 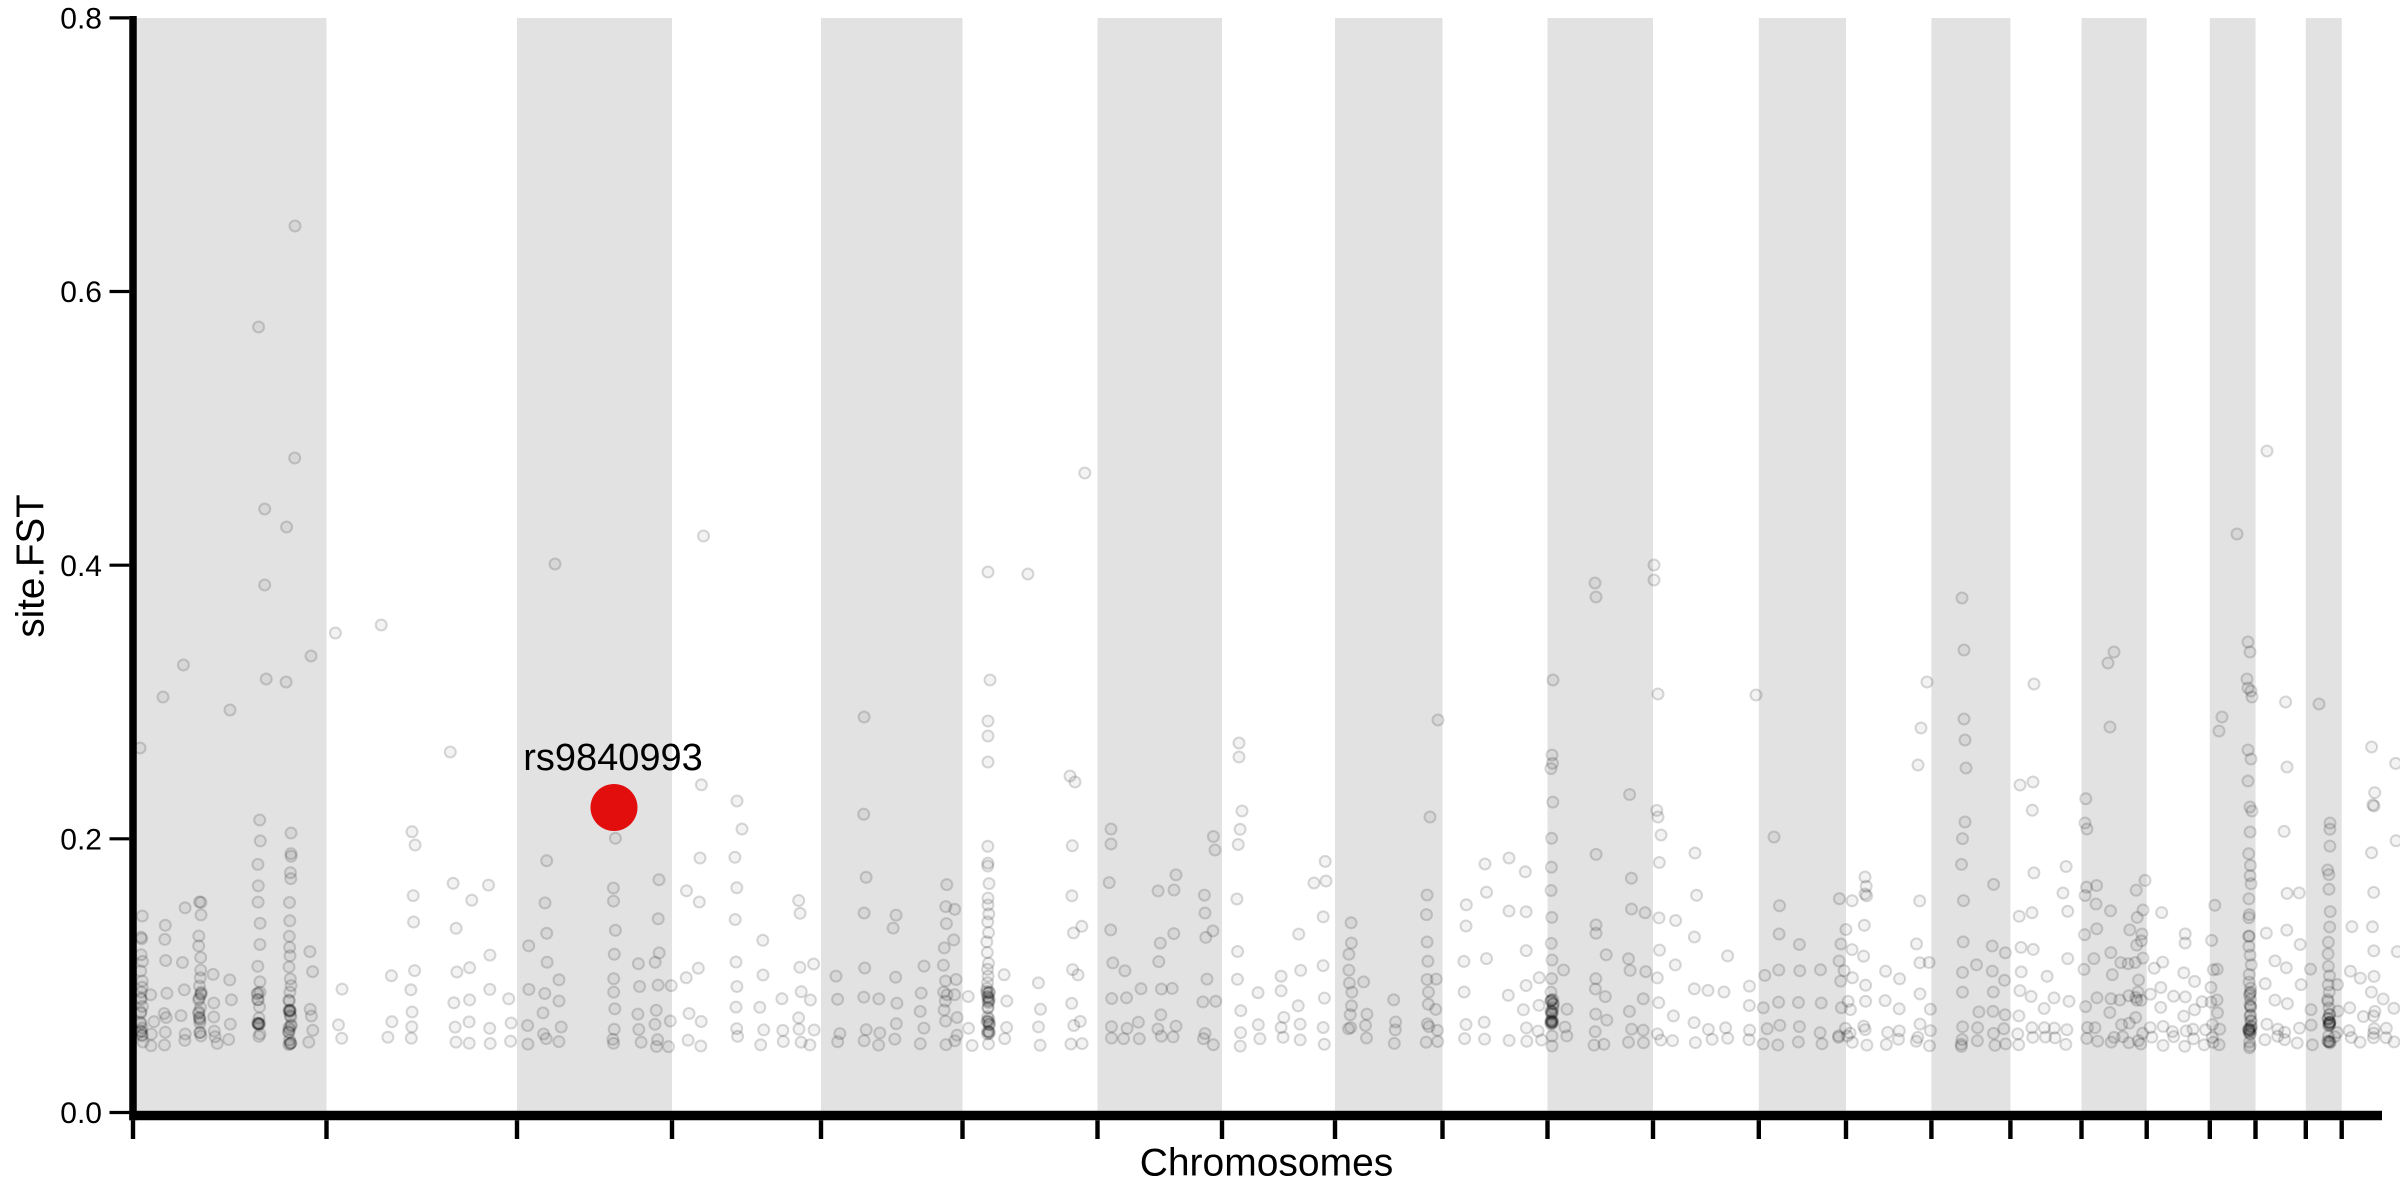 What do you see at coordinates (81, 292) in the screenshot?
I see `svg-text: 0.6` at bounding box center [81, 292].